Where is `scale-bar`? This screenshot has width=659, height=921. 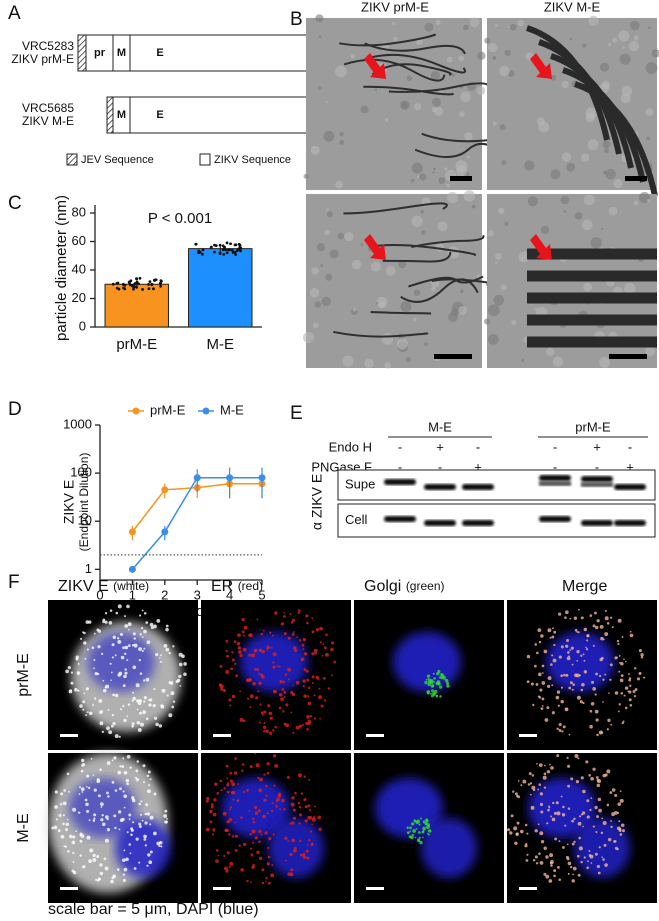
scale-bar is located at coordinates (528, 735).